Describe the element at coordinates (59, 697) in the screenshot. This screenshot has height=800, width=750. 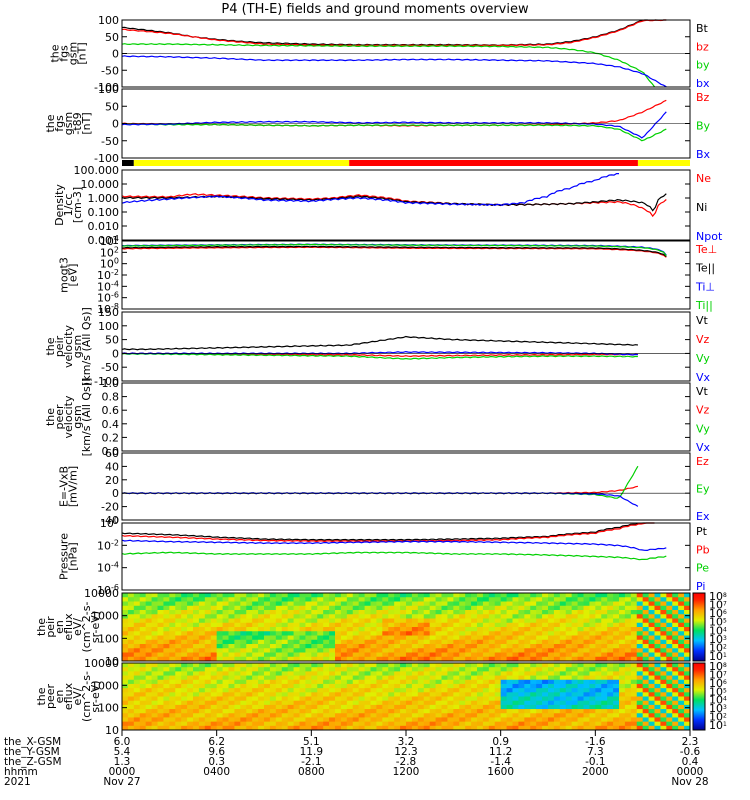
I see `y-axis-label-line: en` at that location.